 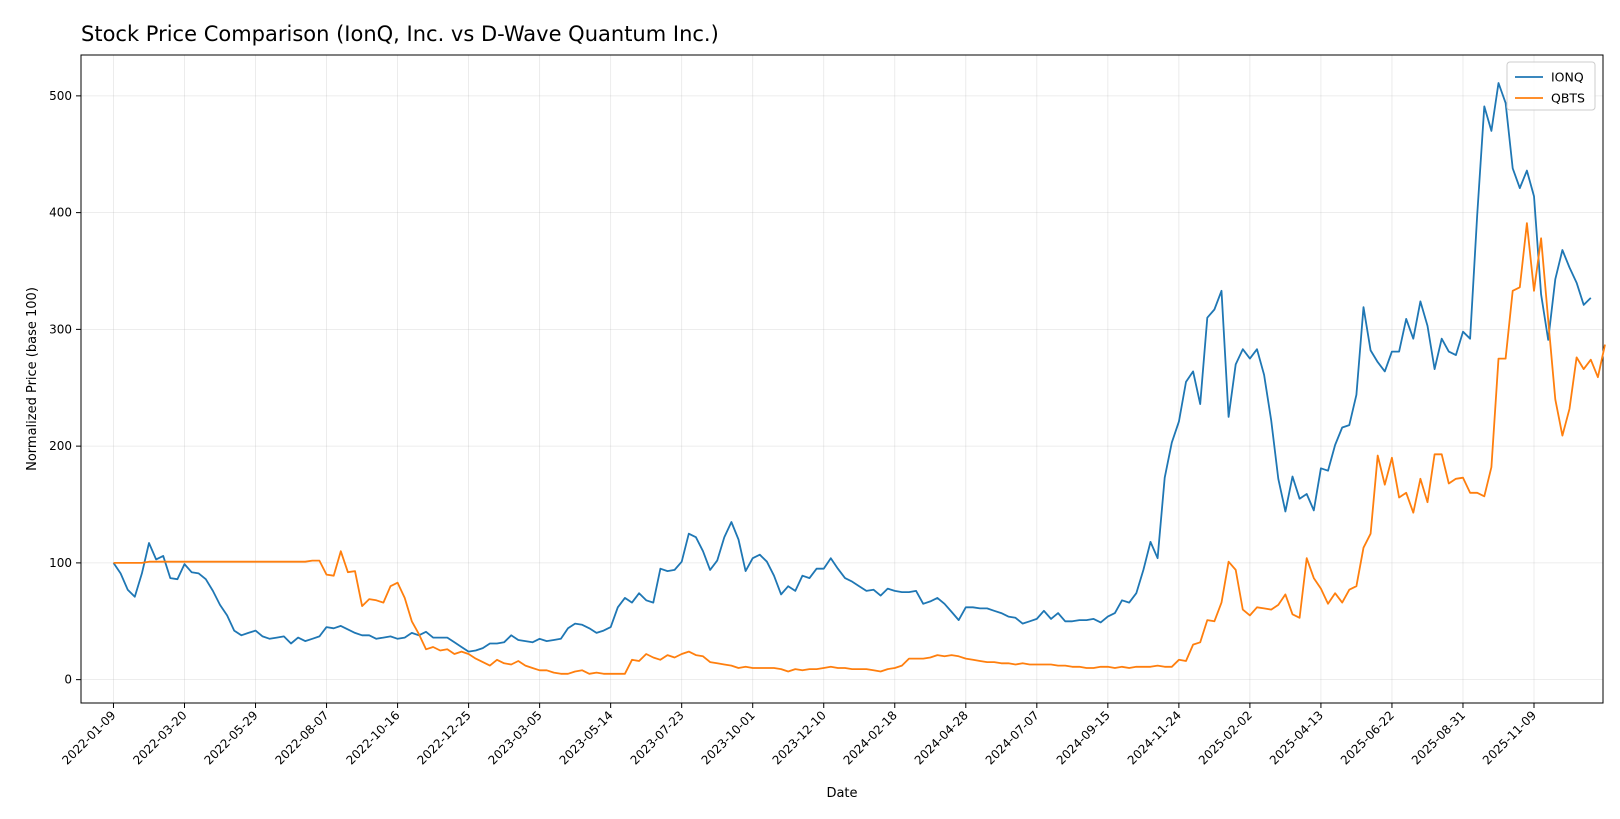 I want to click on x-axis-label: Date, so click(x=841, y=793).